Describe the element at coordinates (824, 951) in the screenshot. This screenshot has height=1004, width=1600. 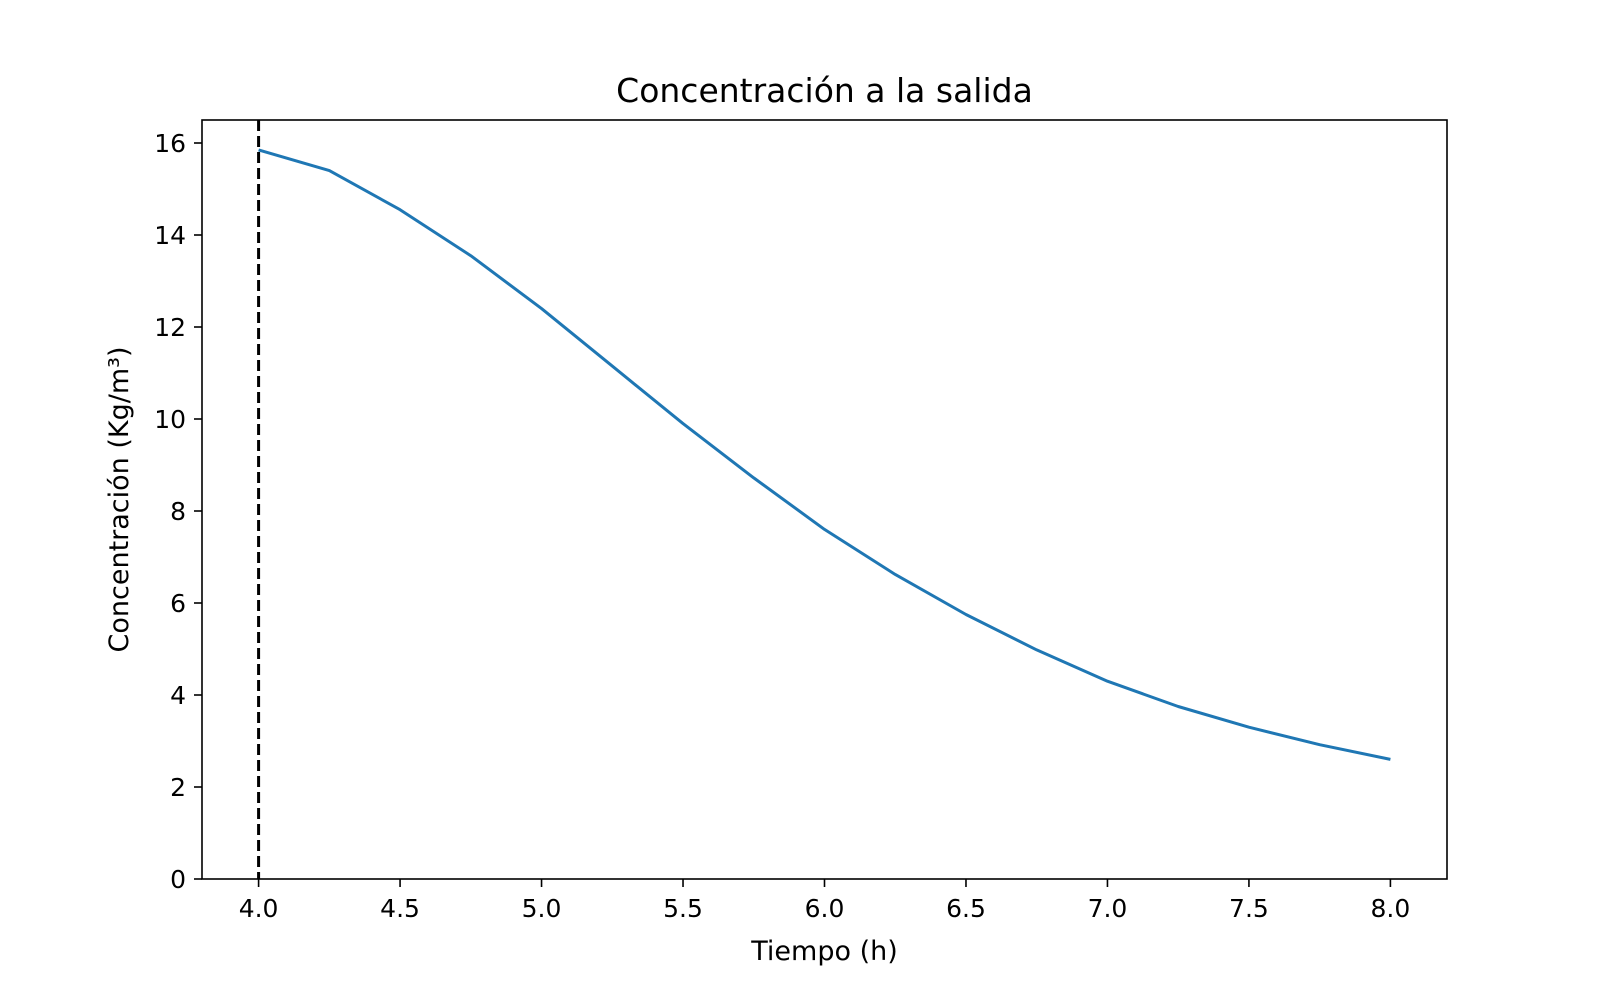
I see `x-axis-label: Tiempo (h)` at that location.